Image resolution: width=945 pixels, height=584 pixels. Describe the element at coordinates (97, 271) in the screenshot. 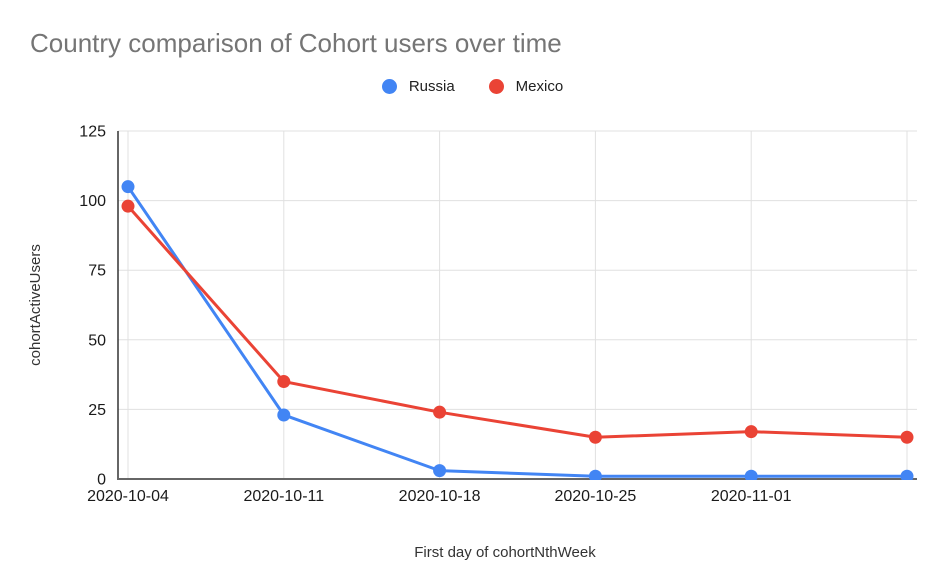

I see `y-tick-label: 75` at that location.